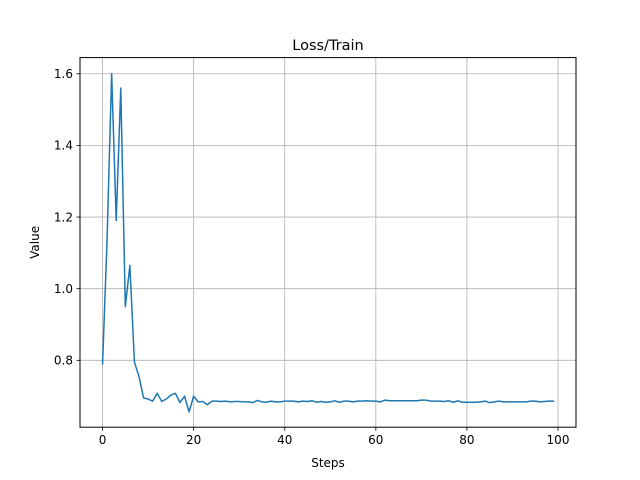 The width and height of the screenshot is (640, 480). What do you see at coordinates (375, 440) in the screenshot?
I see `x-tick-label: 60` at bounding box center [375, 440].